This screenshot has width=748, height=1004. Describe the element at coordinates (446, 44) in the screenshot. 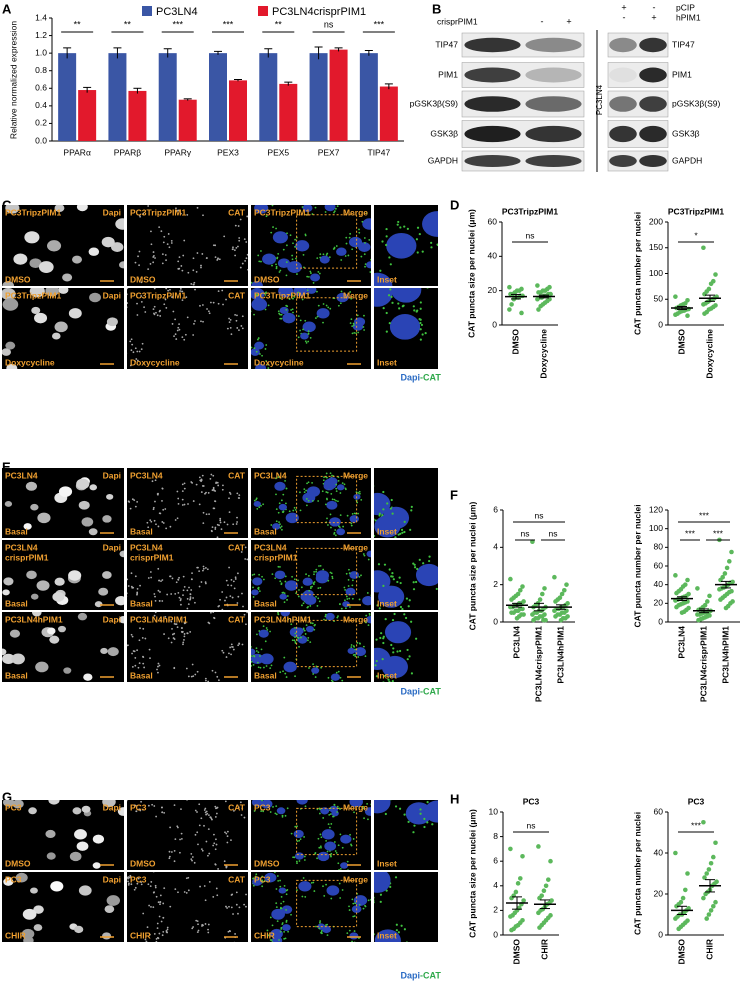

I see `blot-row-label: TIP47` at that location.